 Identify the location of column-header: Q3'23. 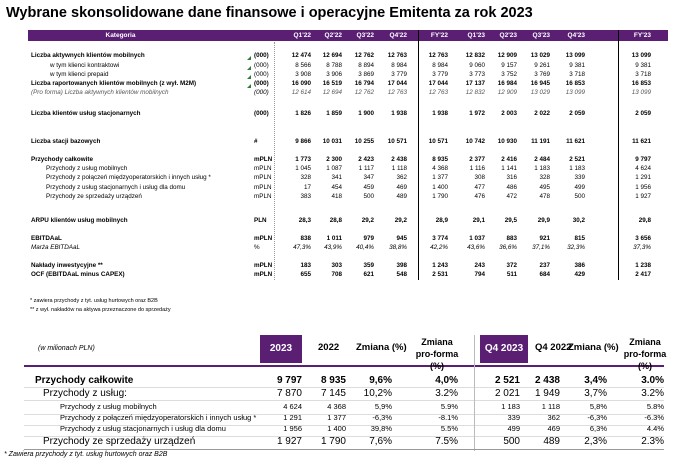
(541, 35).